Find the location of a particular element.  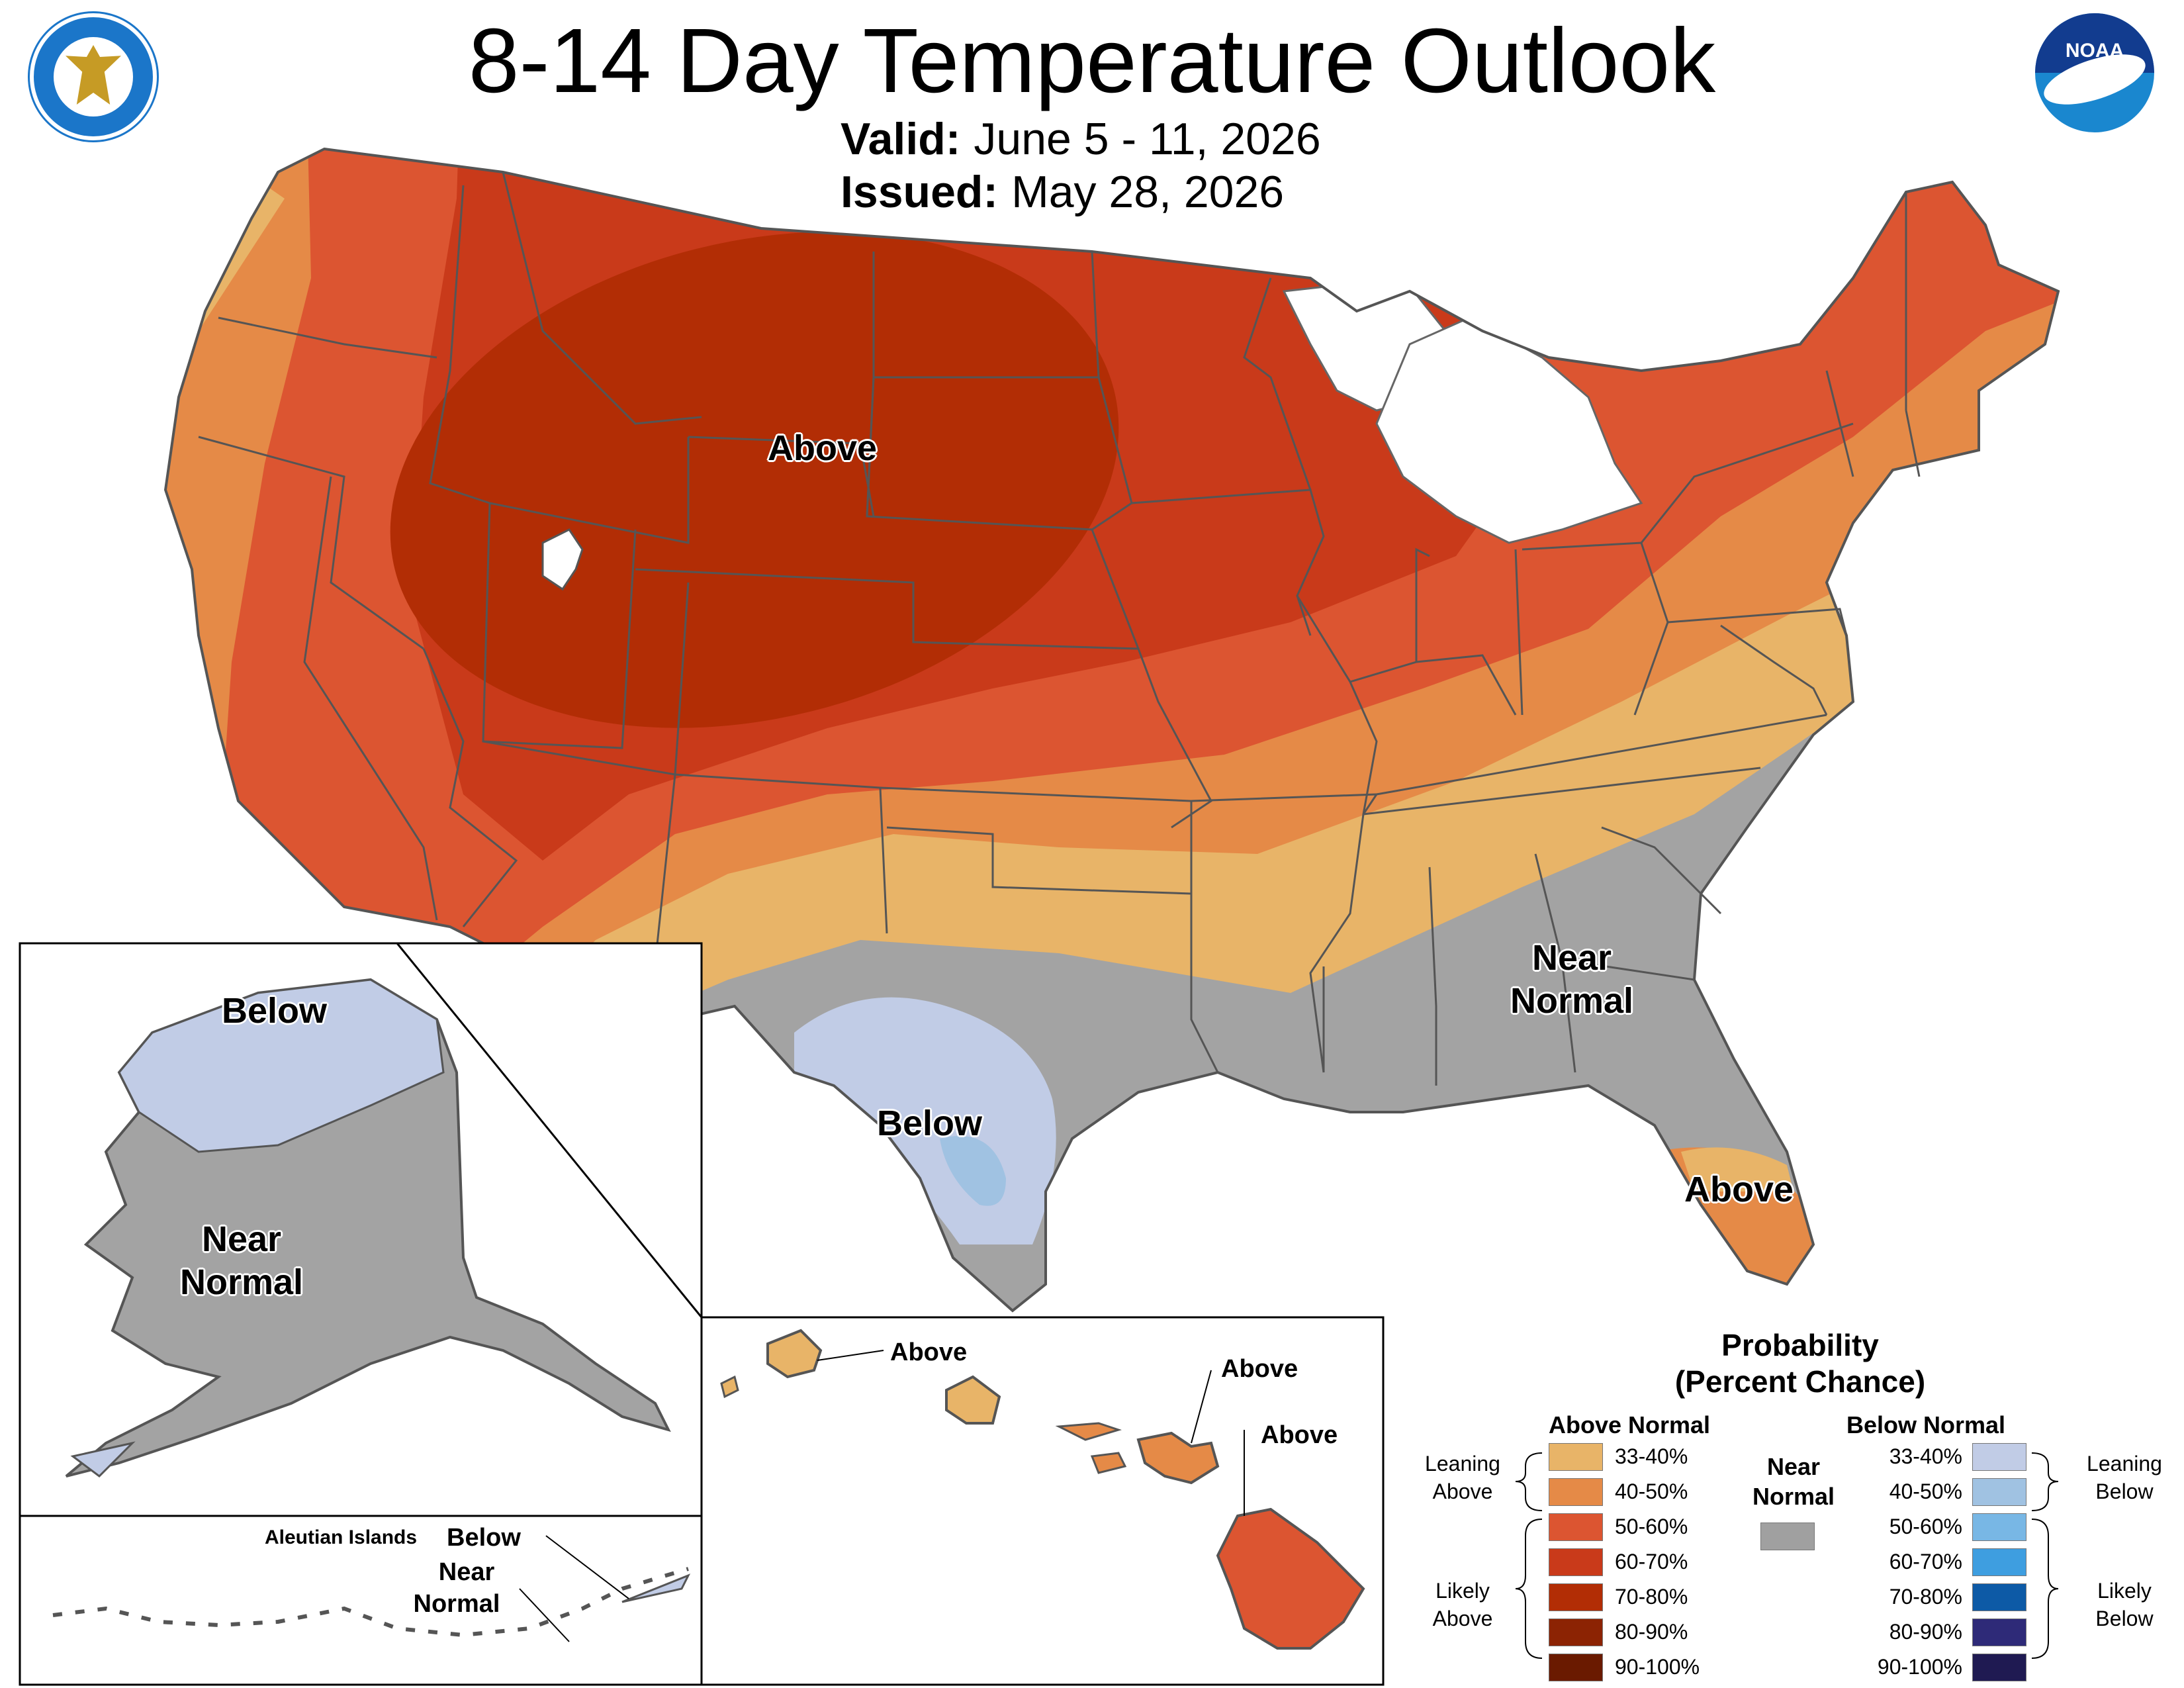

near-normal-label-2: Normal is located at coordinates (1572, 1001).